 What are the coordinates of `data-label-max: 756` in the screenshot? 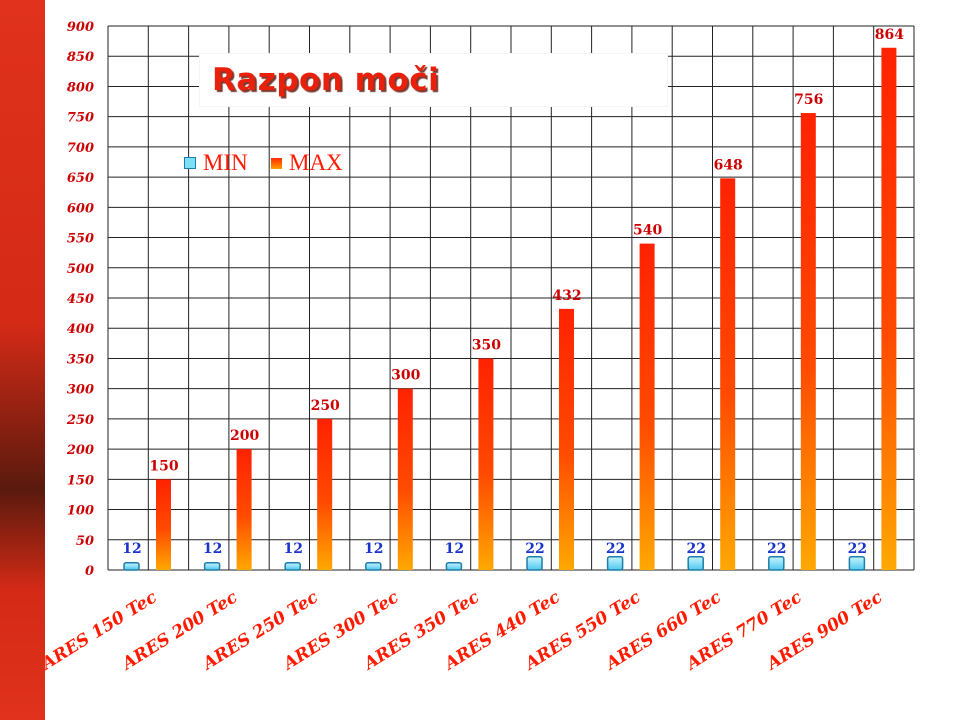 It's located at (808, 100).